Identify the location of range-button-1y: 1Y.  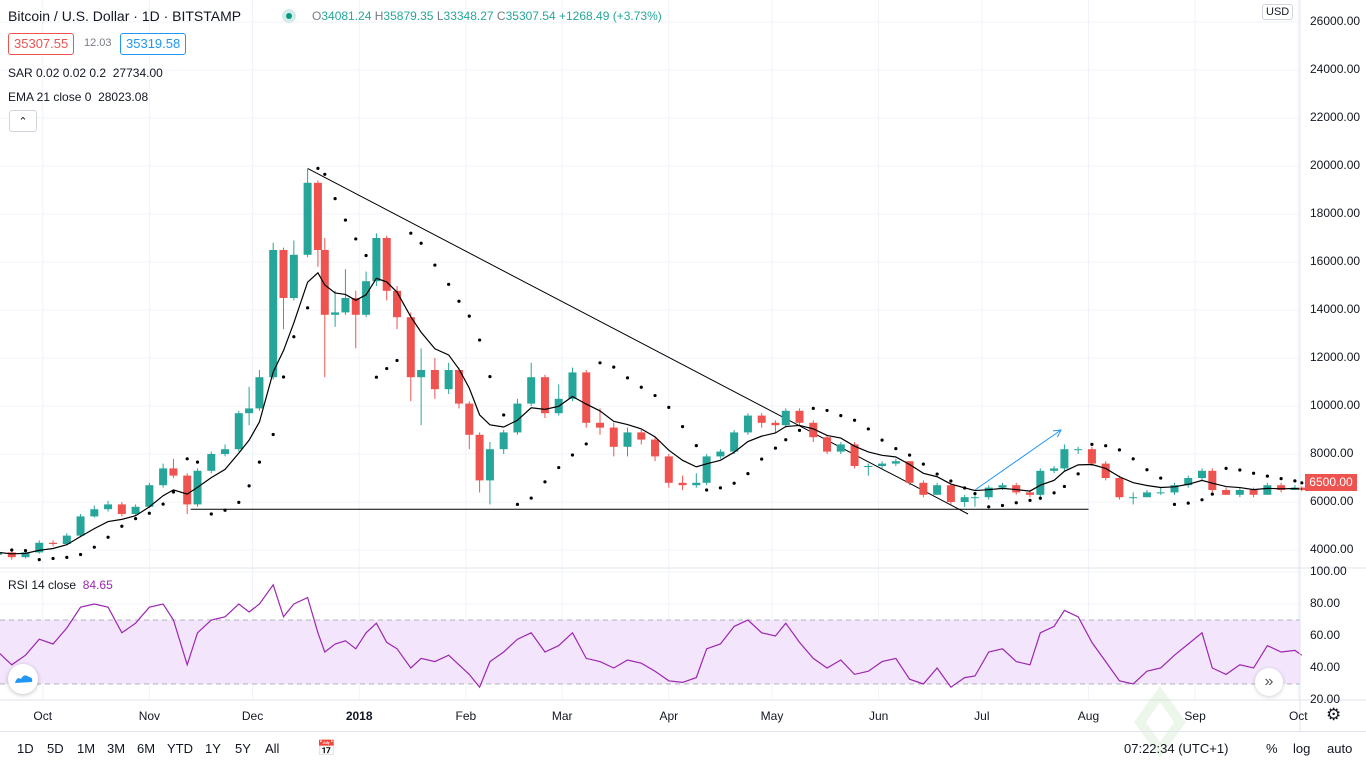
(213, 748).